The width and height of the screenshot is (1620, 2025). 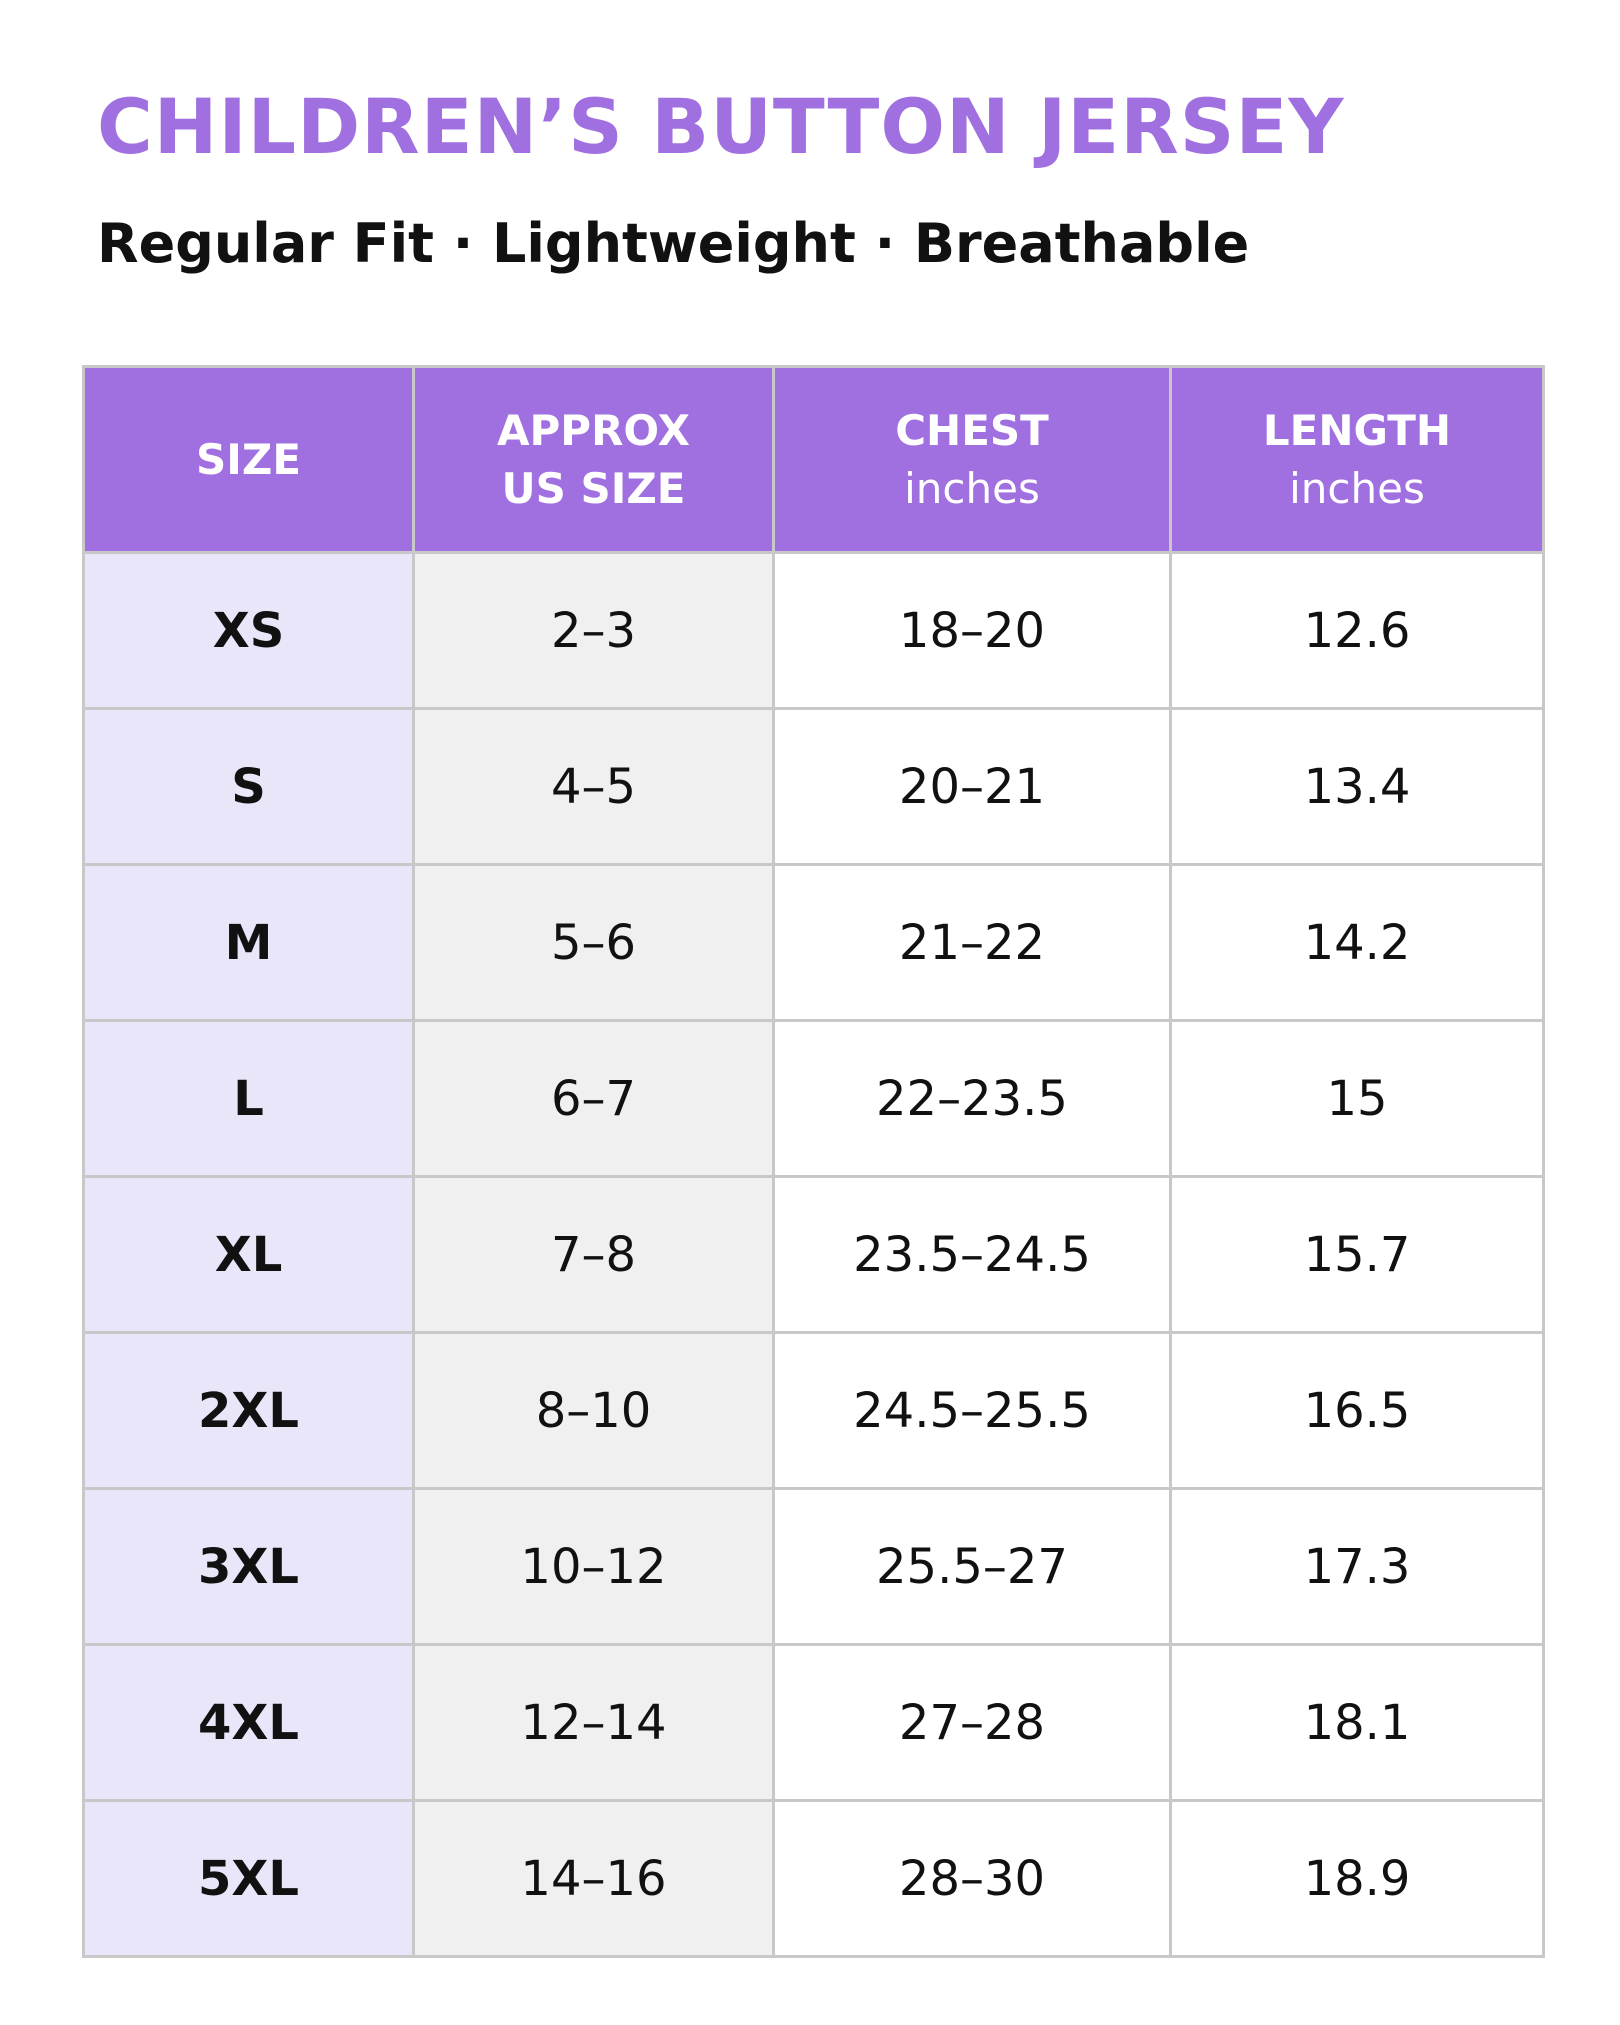 What do you see at coordinates (1357, 1878) in the screenshot?
I see `table-cell: 18.9` at bounding box center [1357, 1878].